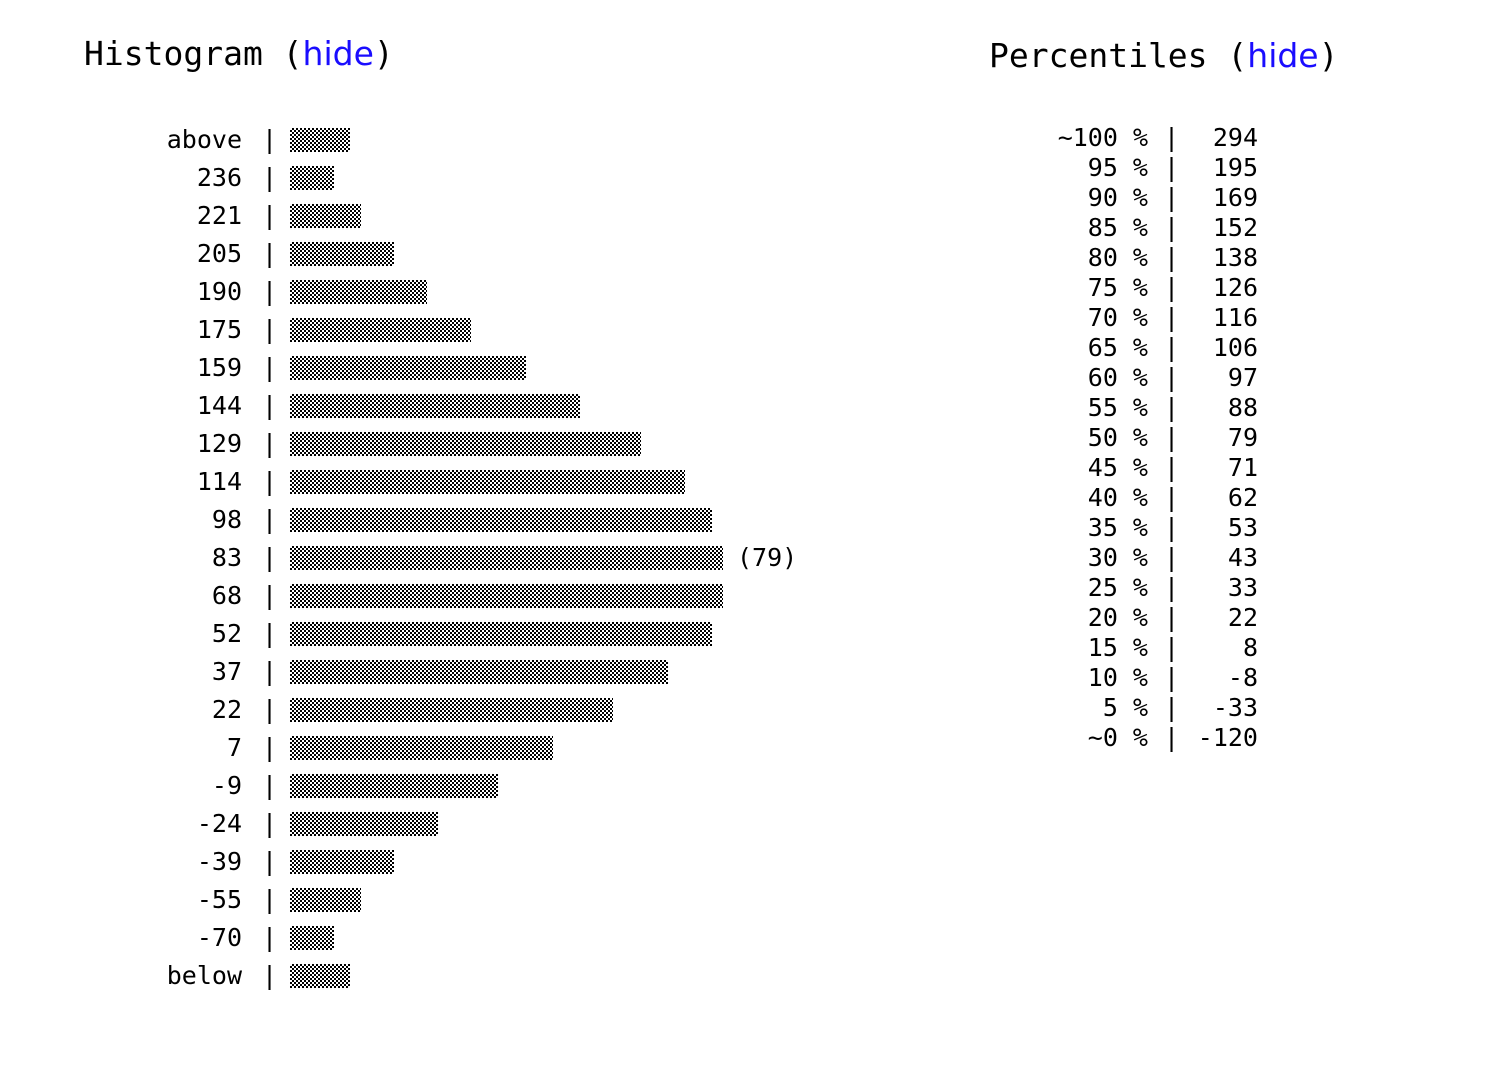 The image size is (1506, 1072). What do you see at coordinates (226, 671) in the screenshot?
I see `histogram-bin-label: 37` at bounding box center [226, 671].